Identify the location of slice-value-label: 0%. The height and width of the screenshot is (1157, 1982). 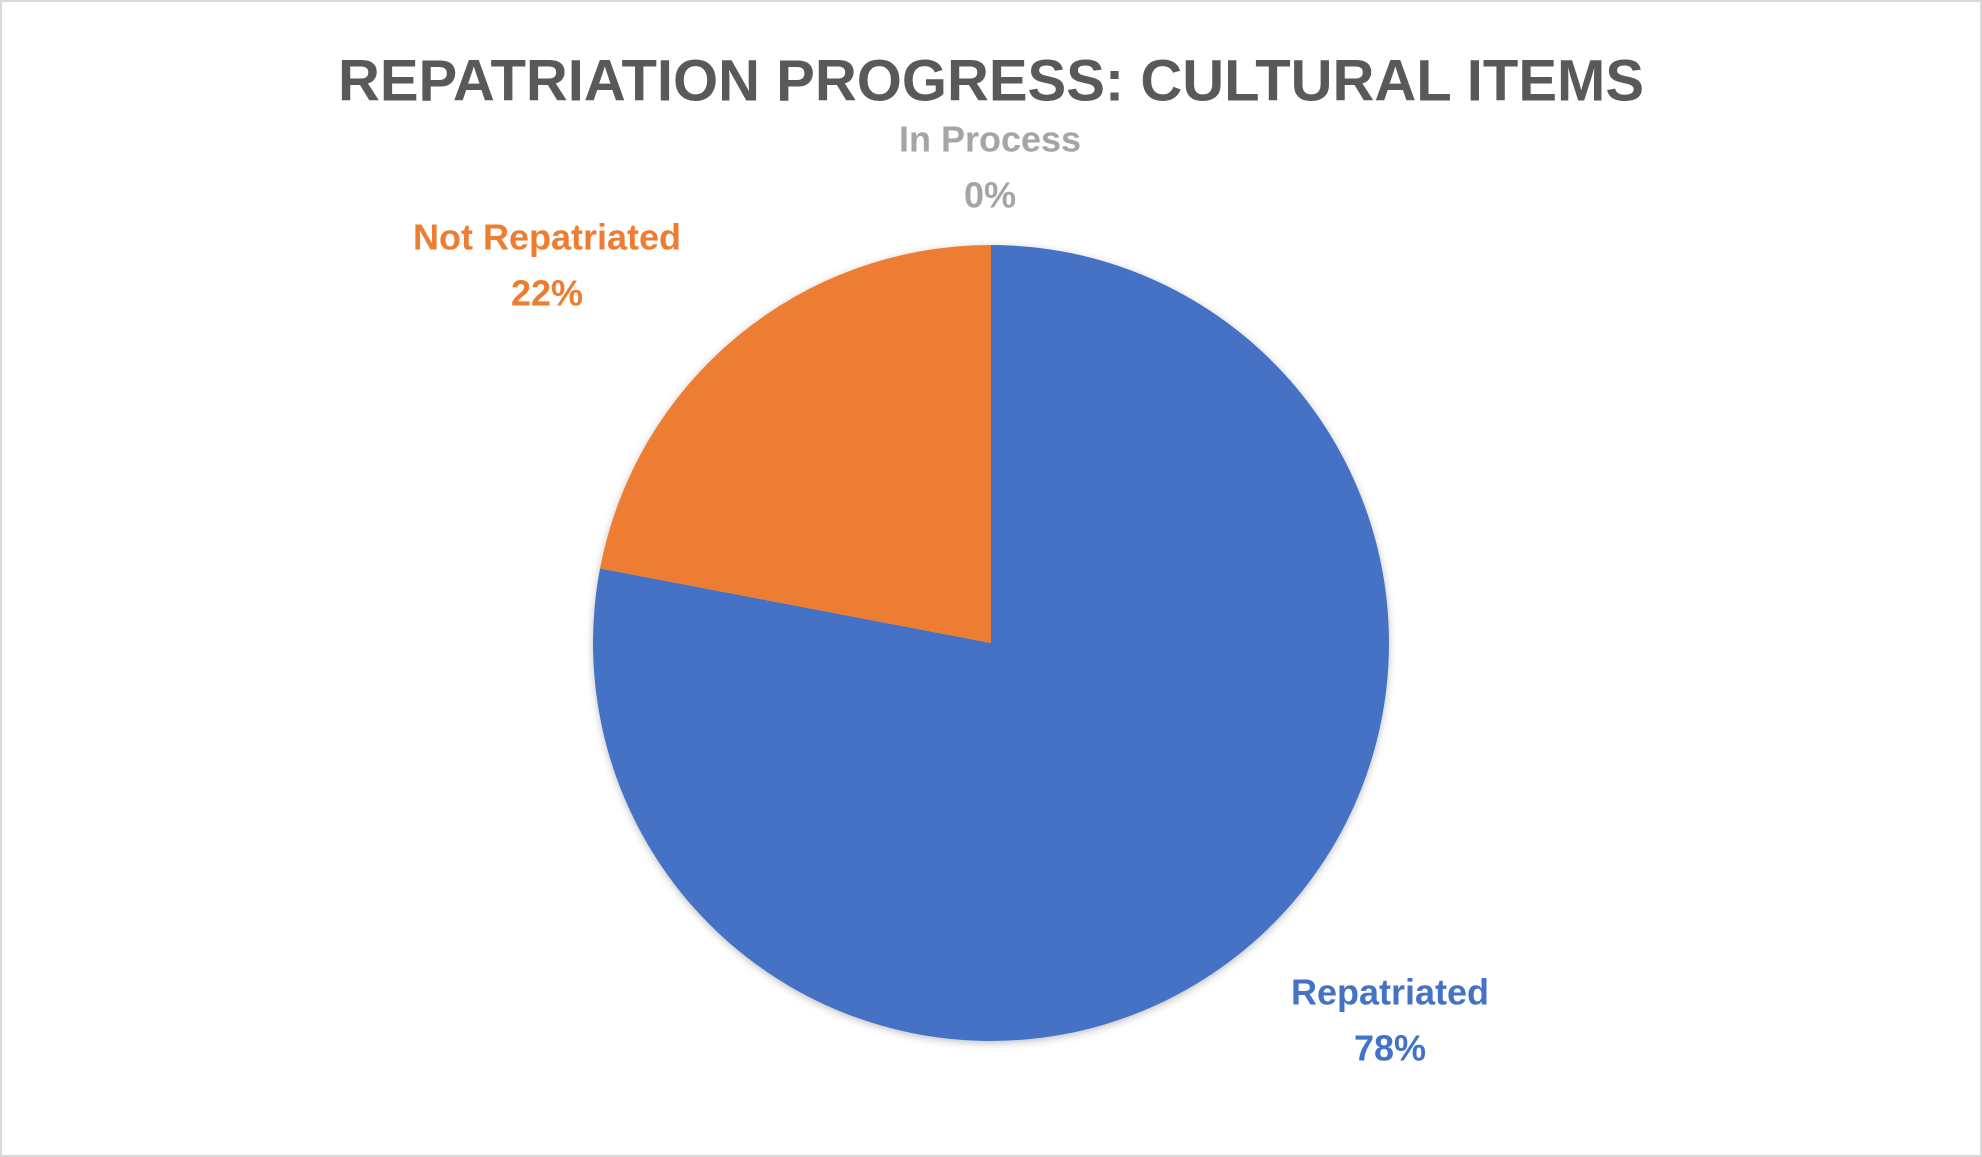
(990, 195).